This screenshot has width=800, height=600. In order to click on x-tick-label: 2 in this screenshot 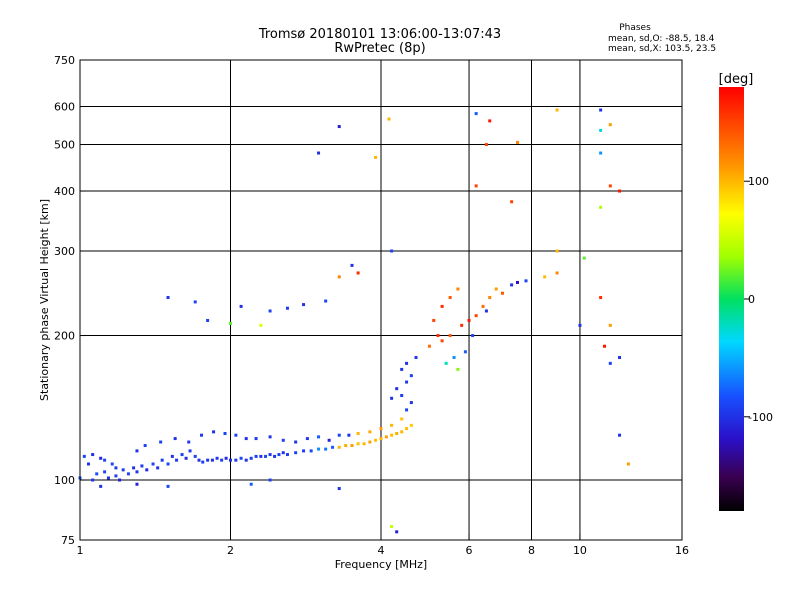, I will do `click(230, 550)`.